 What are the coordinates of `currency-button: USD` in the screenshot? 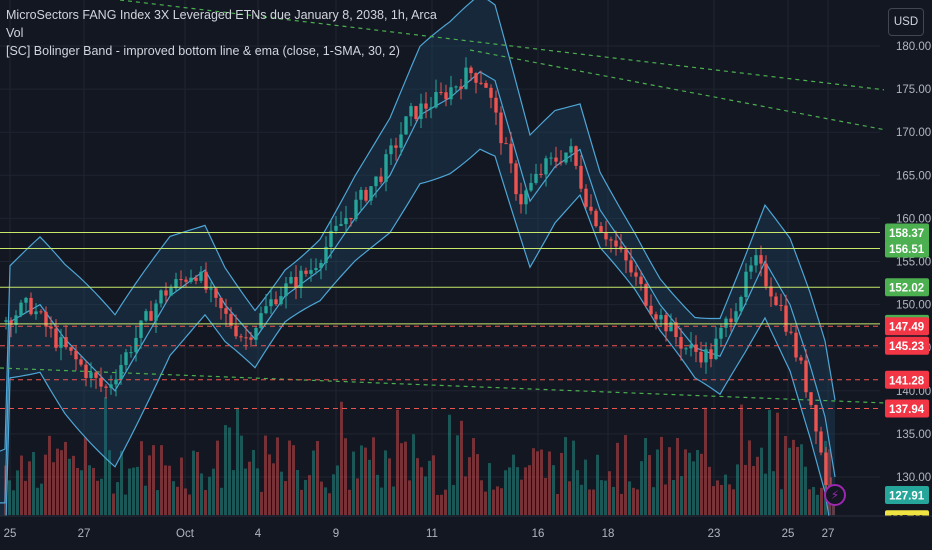 It's located at (906, 22).